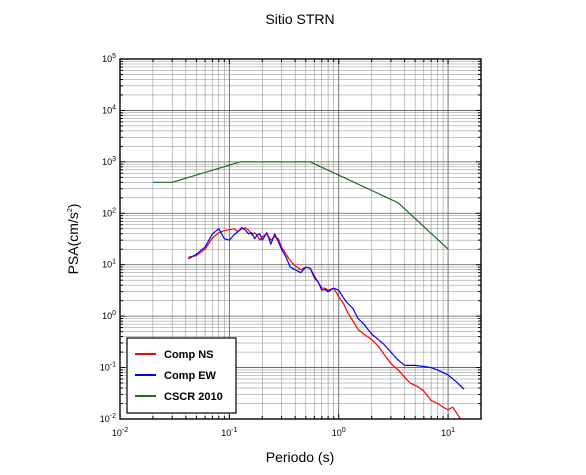 The image size is (586, 475). Describe the element at coordinates (109, 58) in the screenshot. I see `y-tick-label: 10⁵` at that location.